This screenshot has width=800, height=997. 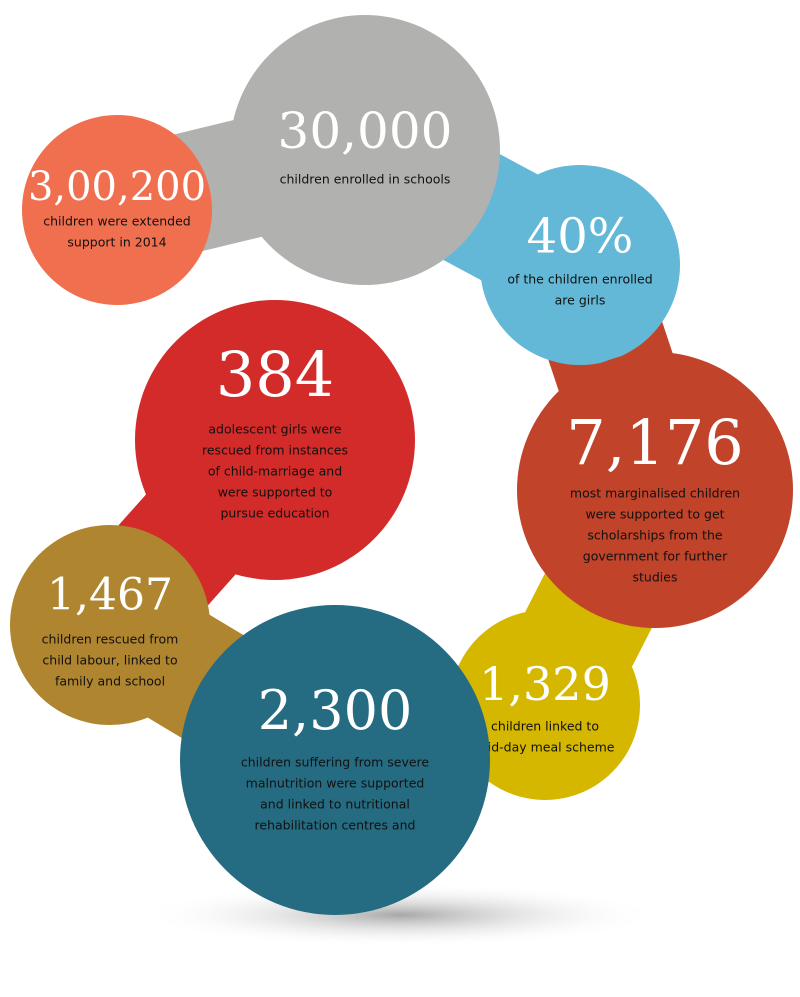 I want to click on stat-caption: child labour, linked to, so click(x=109, y=660).